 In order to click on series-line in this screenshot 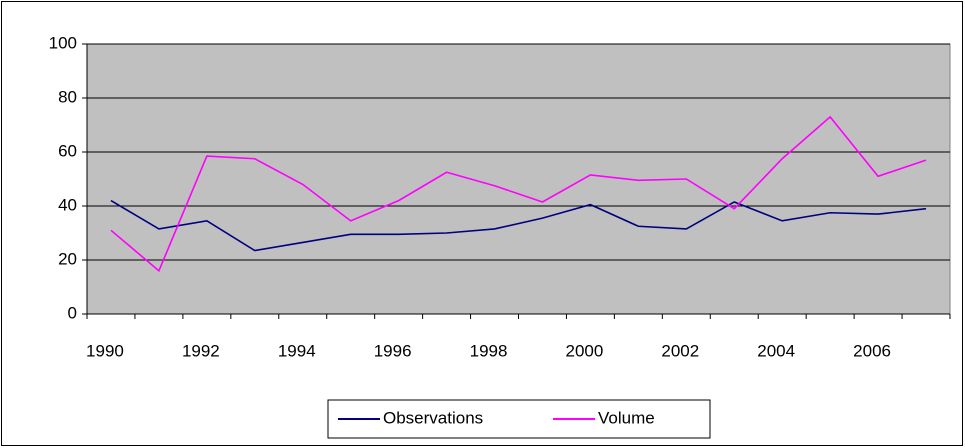, I will do `click(518, 225)`.